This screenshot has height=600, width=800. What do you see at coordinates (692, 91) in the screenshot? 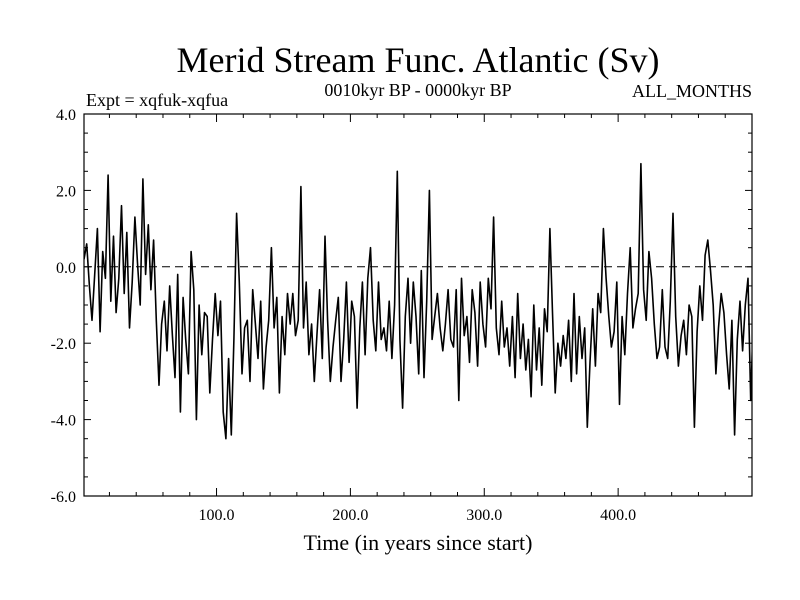
I see `months-label: ALL_MONTHS` at bounding box center [692, 91].